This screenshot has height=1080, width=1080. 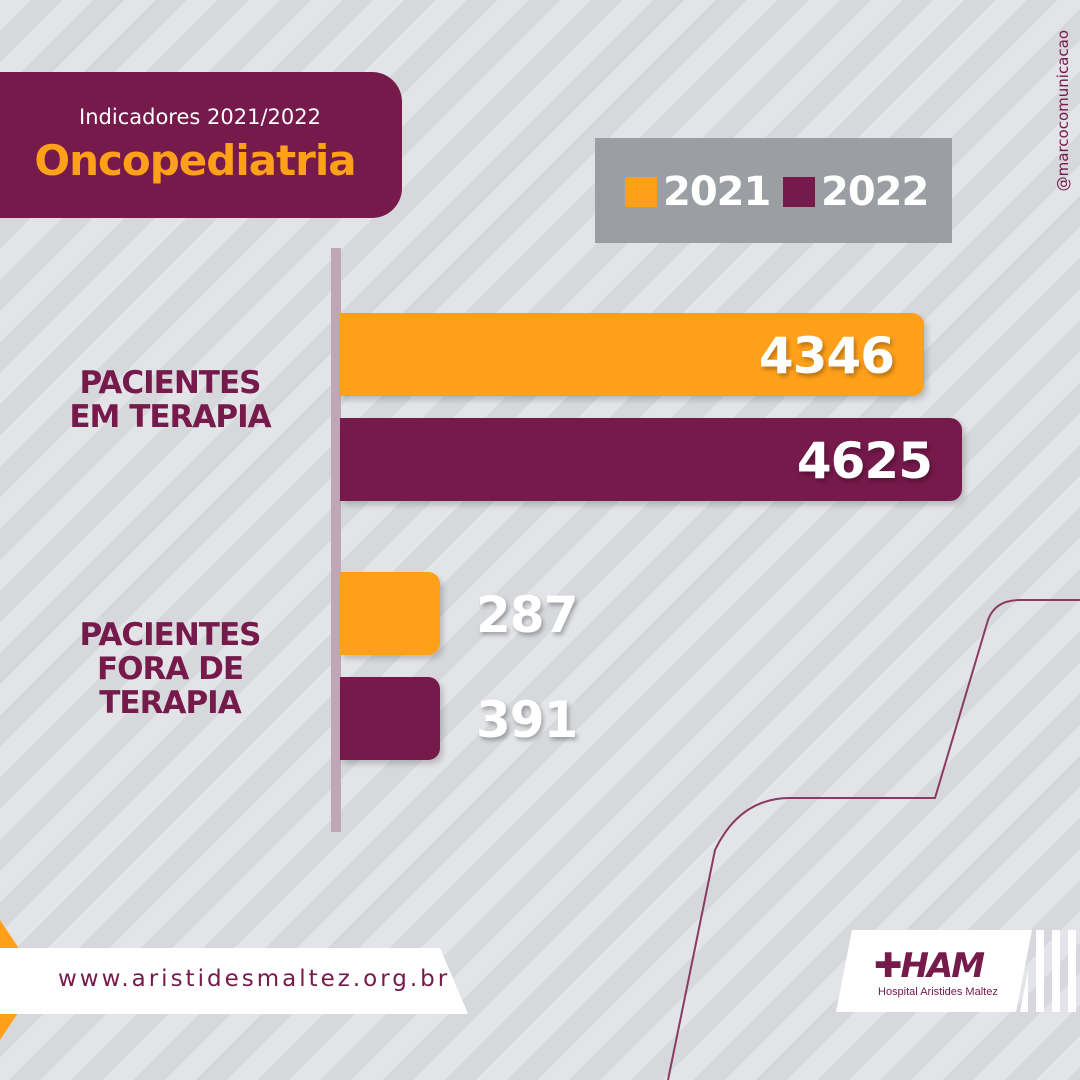 What do you see at coordinates (717, 192) in the screenshot?
I see `legend-label-2021: 2021` at bounding box center [717, 192].